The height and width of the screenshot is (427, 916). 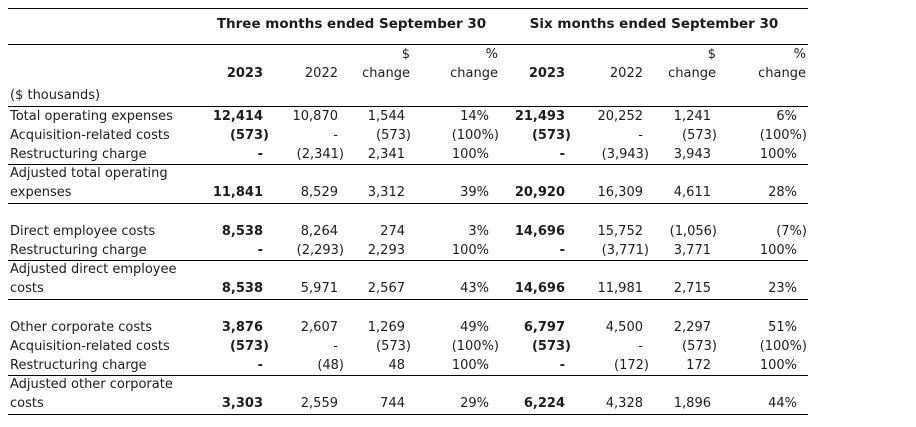 I want to click on section-gap, so click(x=408, y=309).